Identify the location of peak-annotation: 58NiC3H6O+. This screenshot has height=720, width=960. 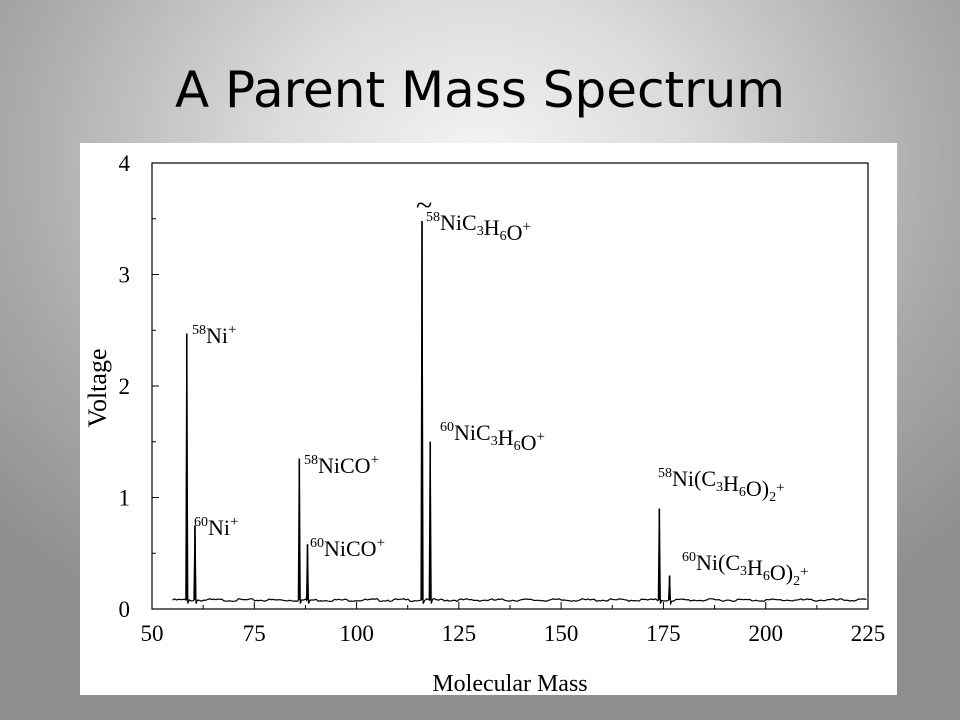
(478, 227).